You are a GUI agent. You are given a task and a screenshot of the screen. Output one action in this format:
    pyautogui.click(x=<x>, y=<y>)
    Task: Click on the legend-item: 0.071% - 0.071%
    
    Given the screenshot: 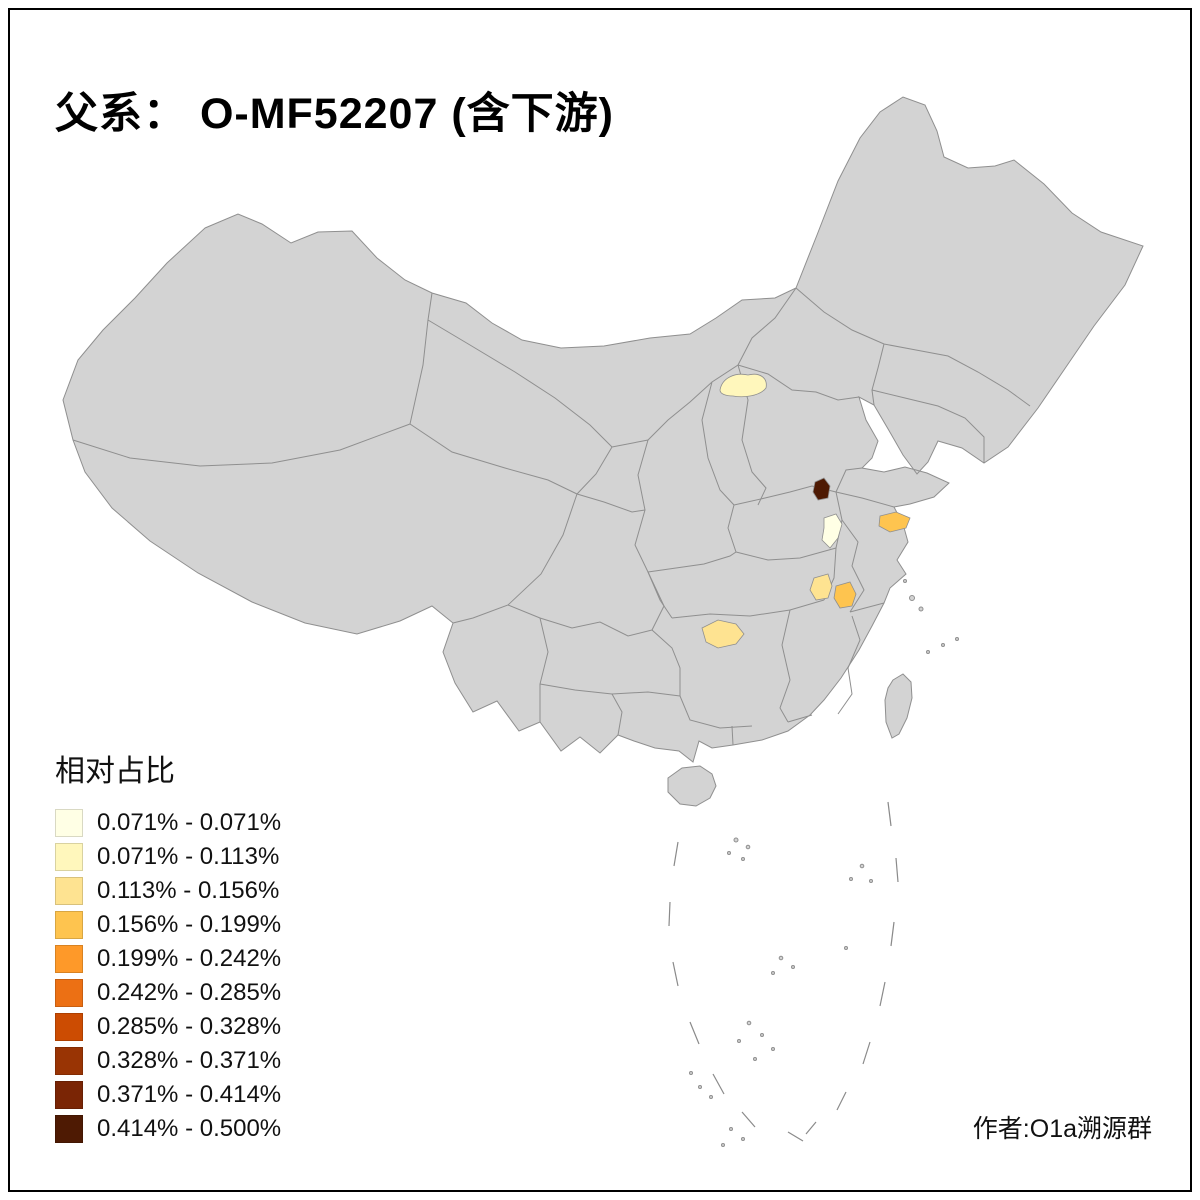 What is the action you would take?
    pyautogui.click(x=168, y=823)
    